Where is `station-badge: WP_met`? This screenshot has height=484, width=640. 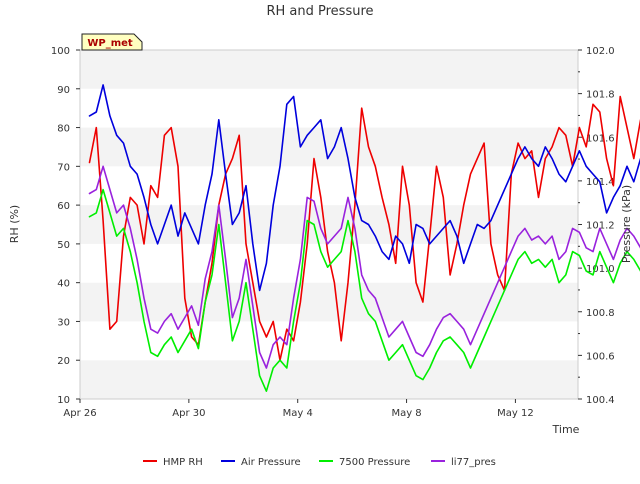
station-badge: WP_met is located at coordinates (112, 42).